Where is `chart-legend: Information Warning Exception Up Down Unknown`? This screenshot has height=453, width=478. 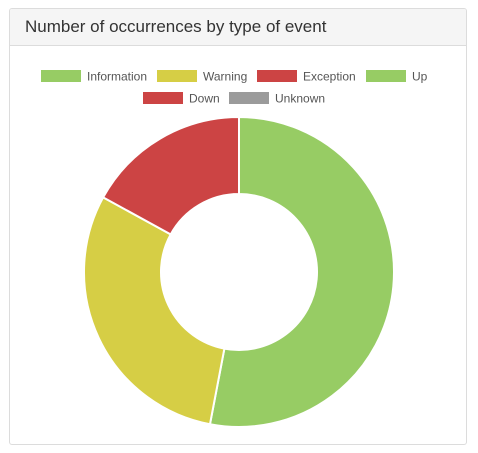
chart-legend: Information Warning Exception Up Down Unknown is located at coordinates (234, 88).